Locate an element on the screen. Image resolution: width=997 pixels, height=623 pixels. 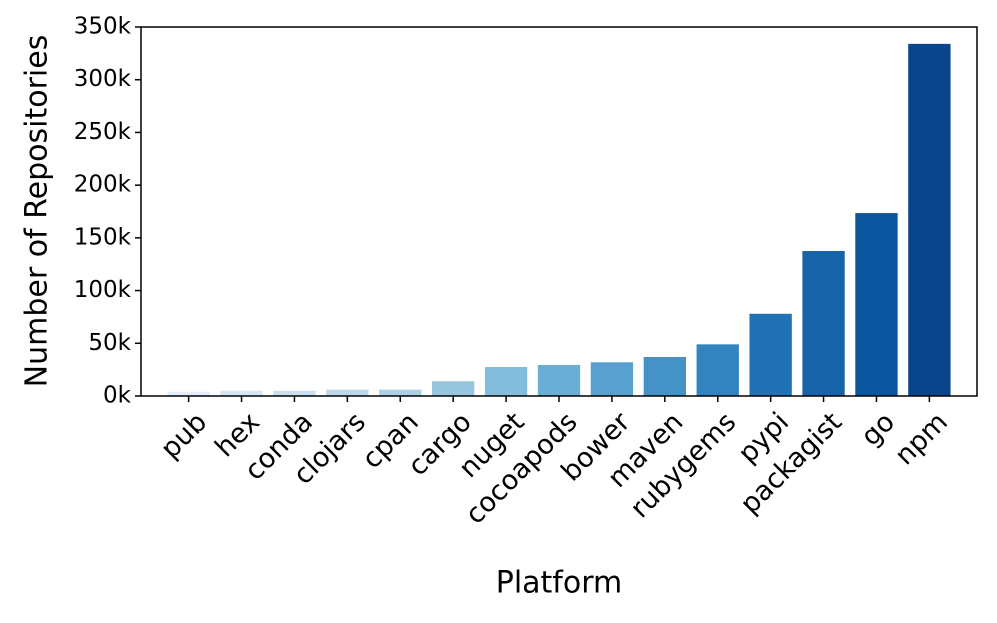
y-tick-label: 300k is located at coordinates (103, 79).